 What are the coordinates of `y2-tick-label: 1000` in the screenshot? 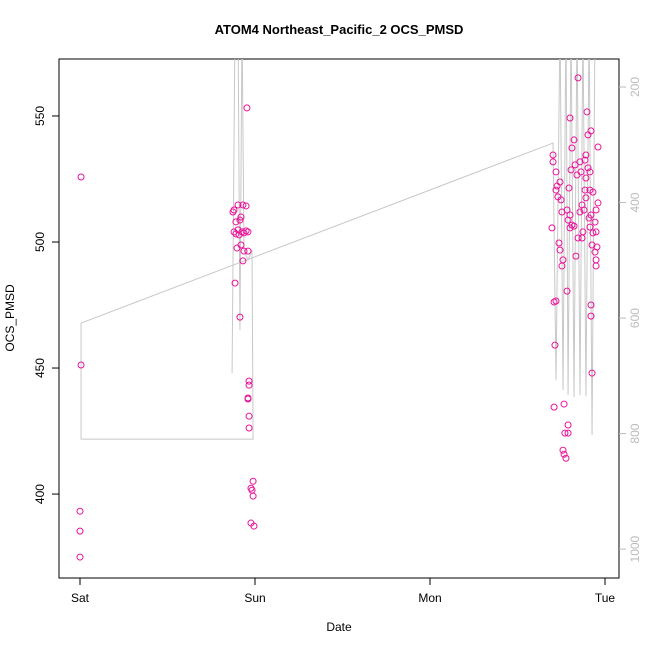 It's located at (635, 548).